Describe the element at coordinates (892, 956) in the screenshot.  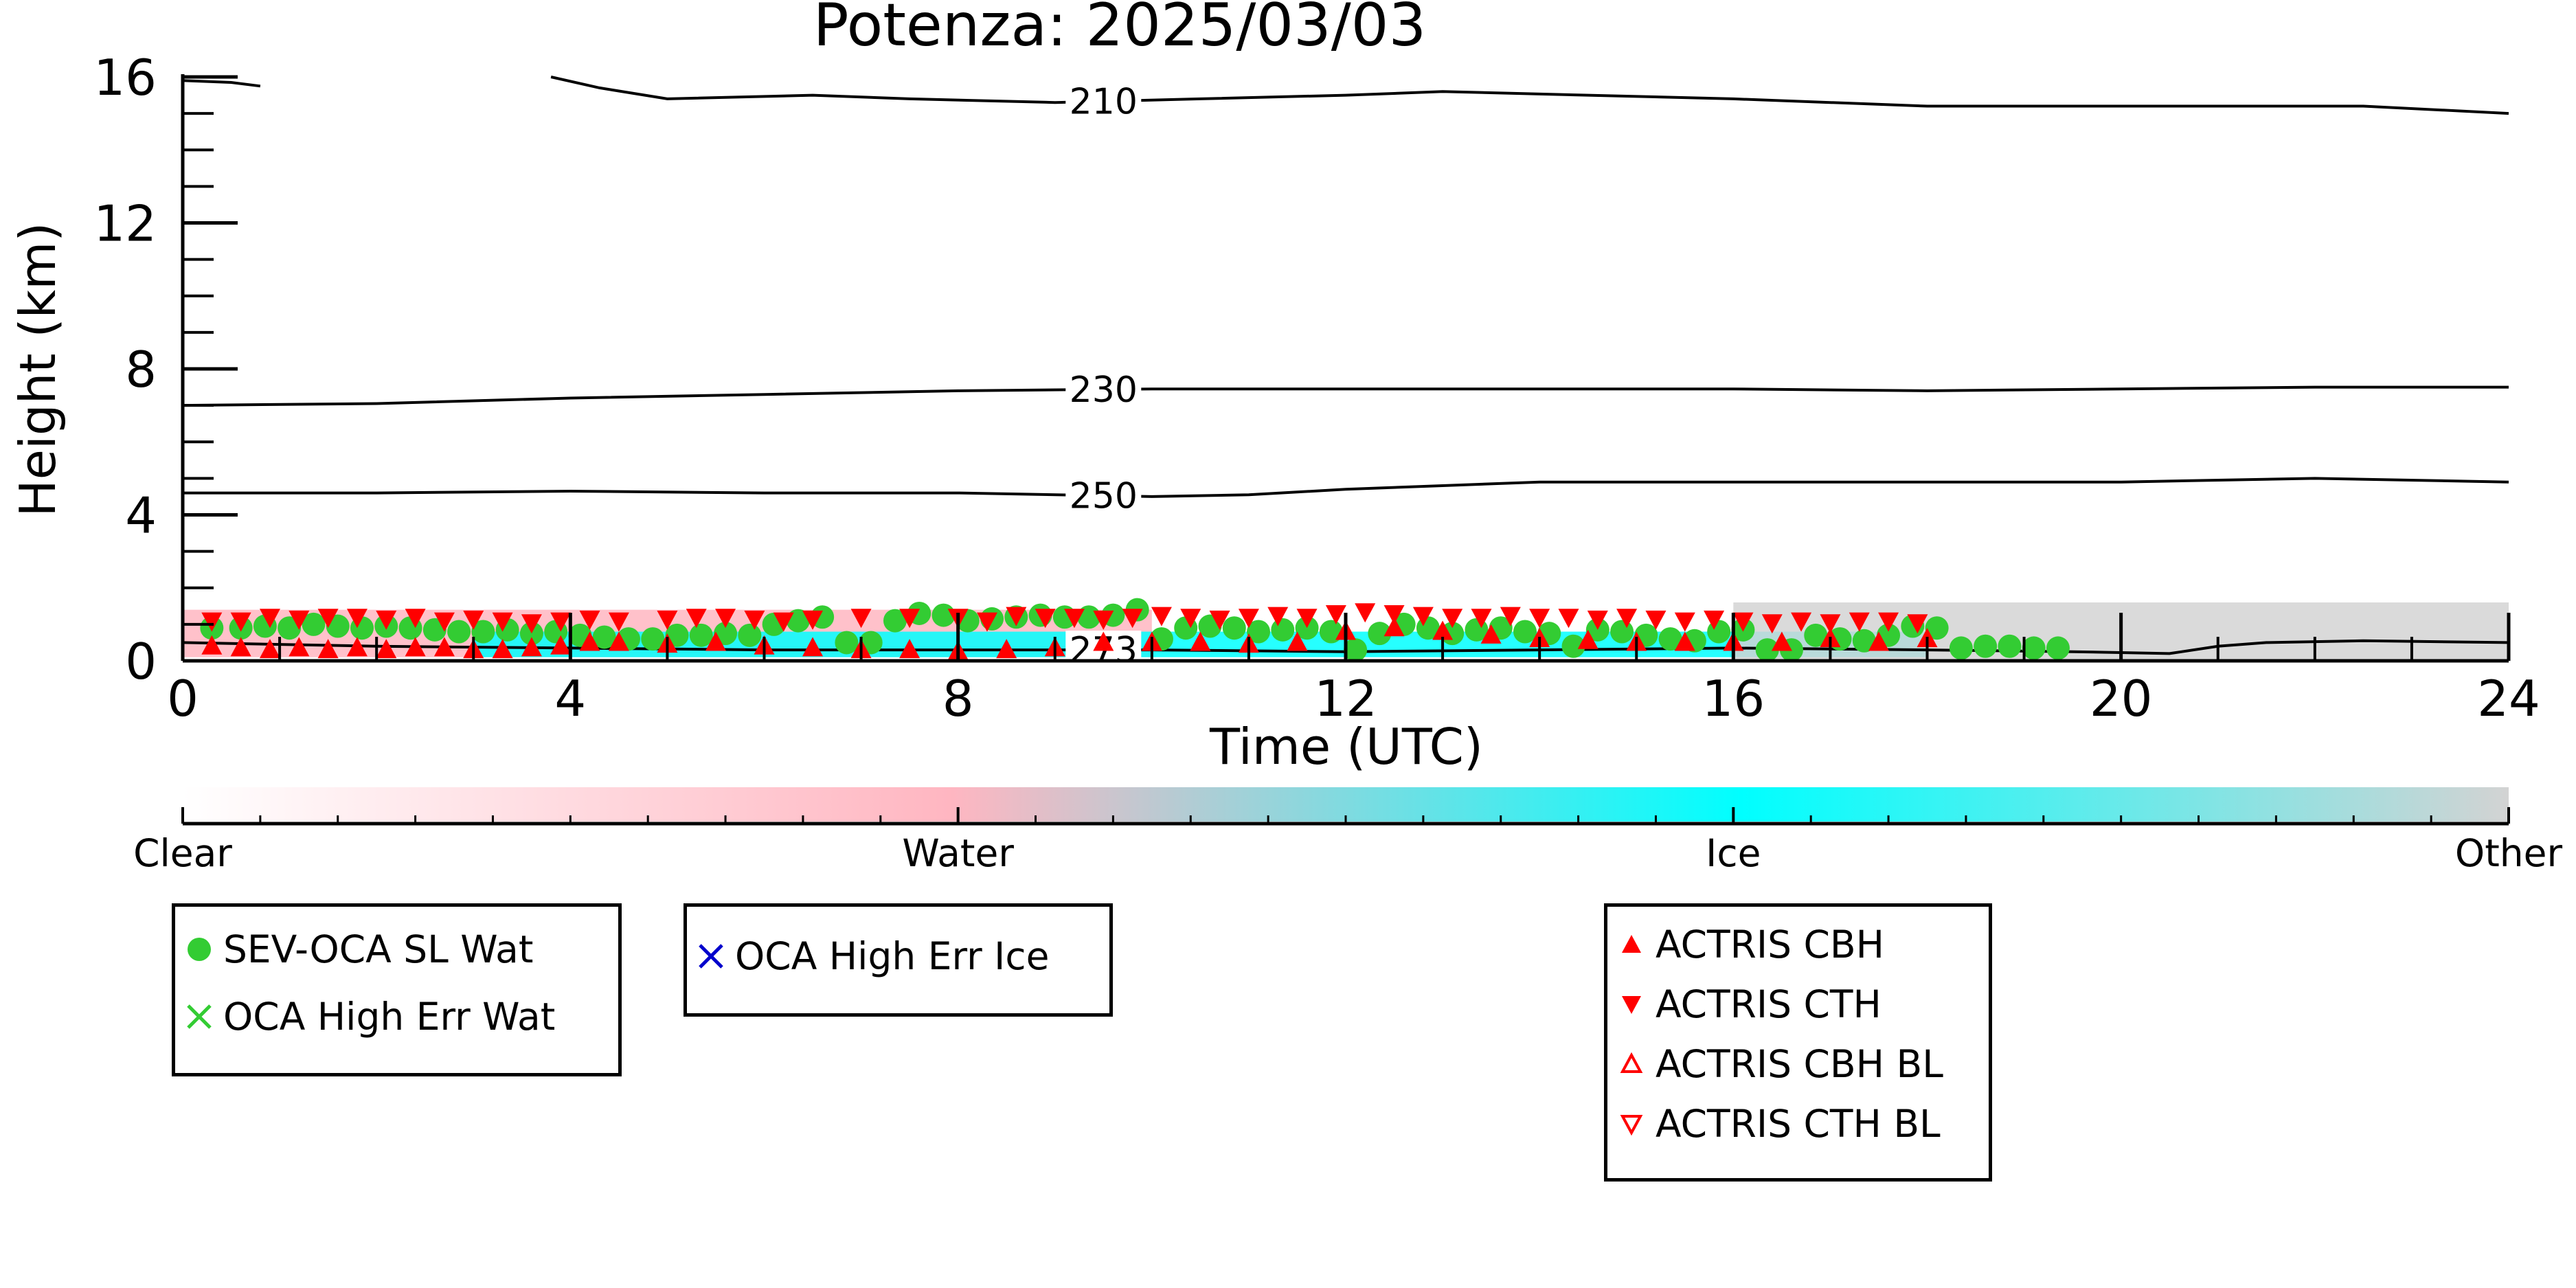
I see `legend-label: OCA High Err Ice` at that location.